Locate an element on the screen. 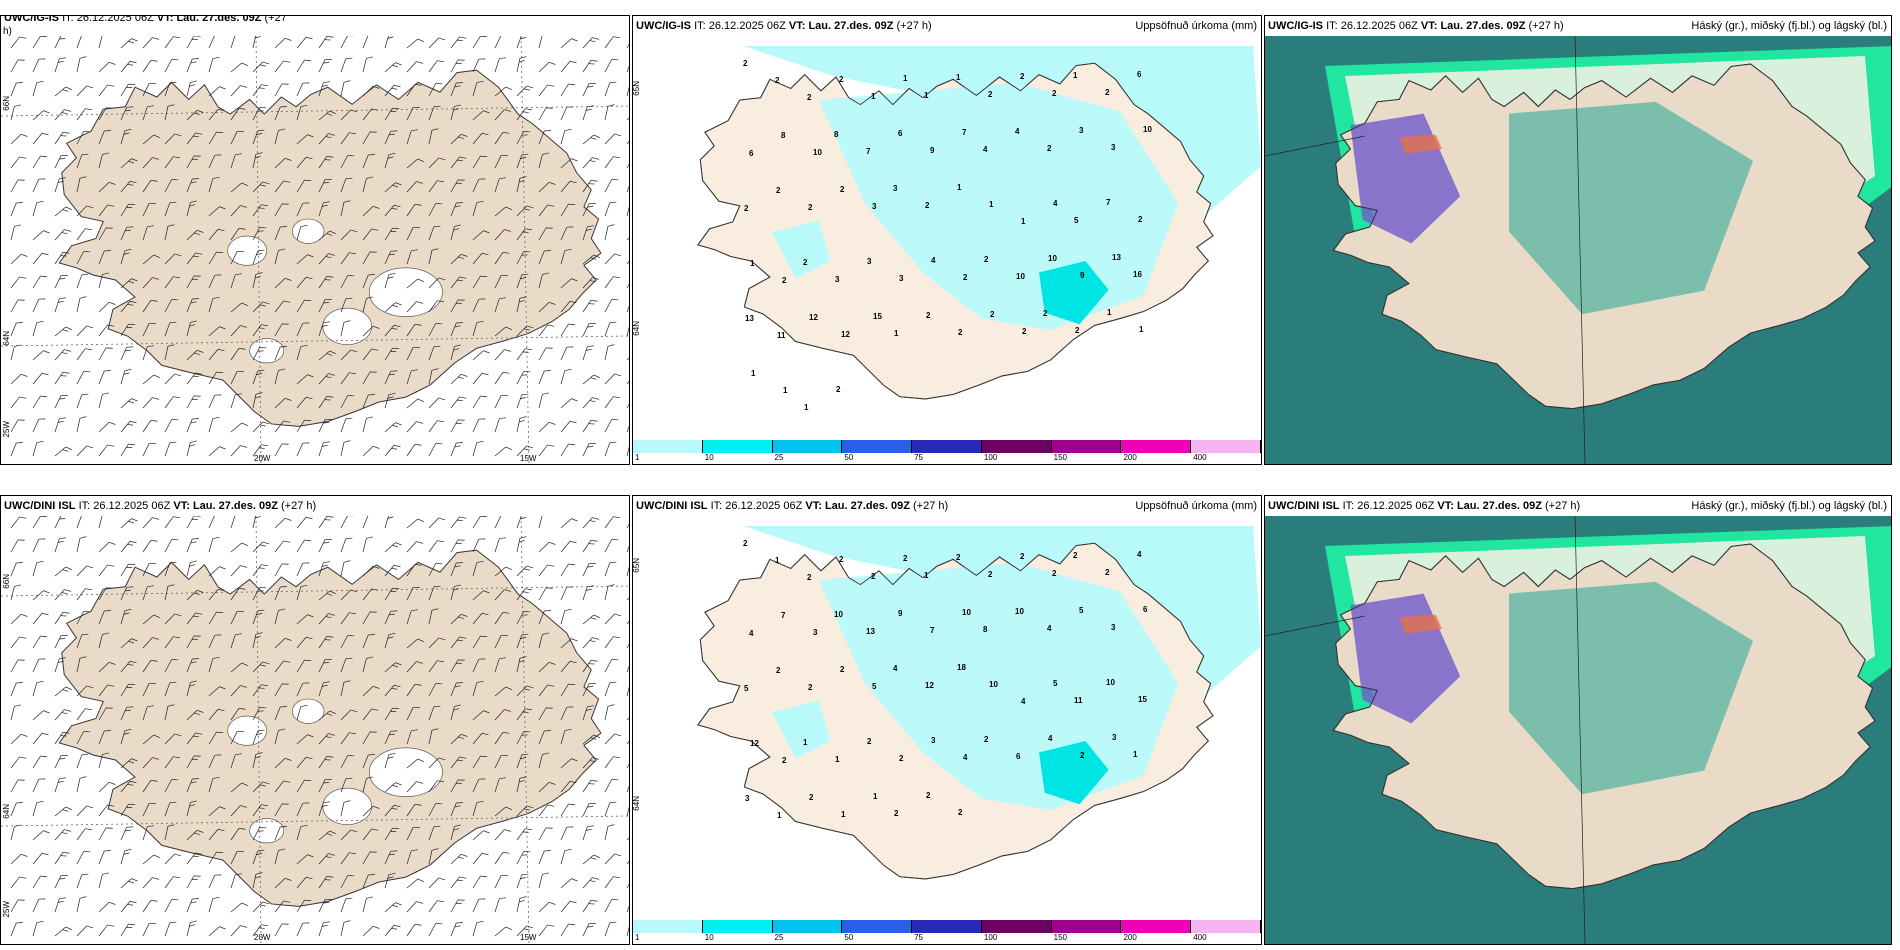 The width and height of the screenshot is (1900, 950). iceland-coastline is located at coordinates (1604, 236).